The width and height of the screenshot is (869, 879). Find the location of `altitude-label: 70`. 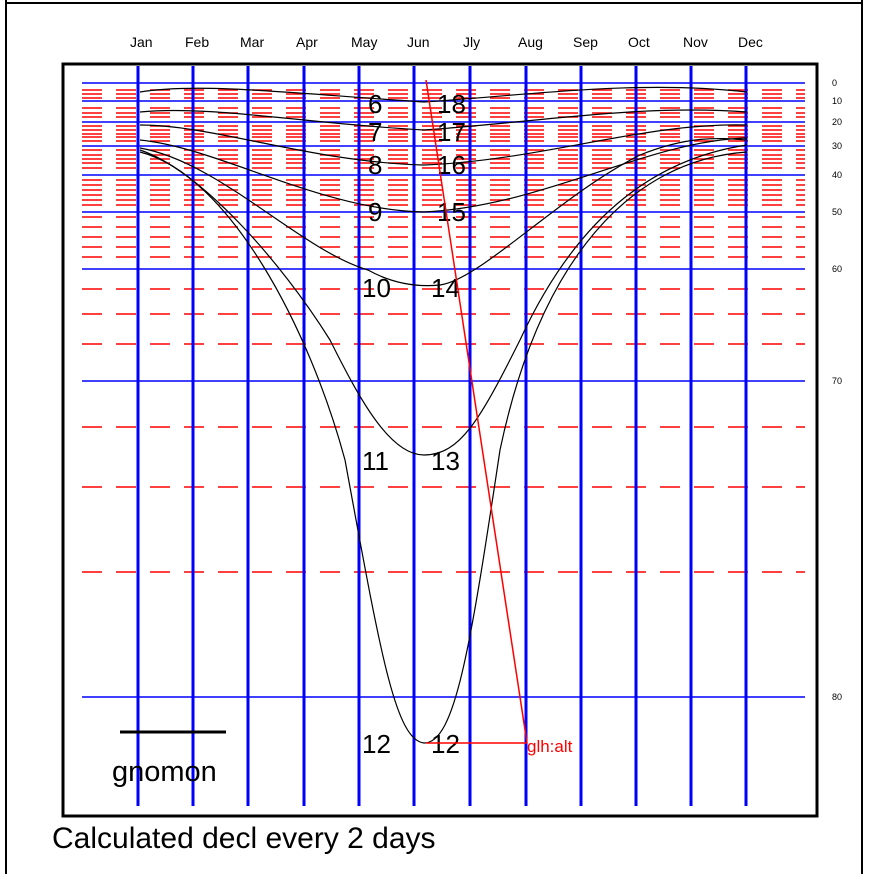

altitude-label: 70 is located at coordinates (837, 381).